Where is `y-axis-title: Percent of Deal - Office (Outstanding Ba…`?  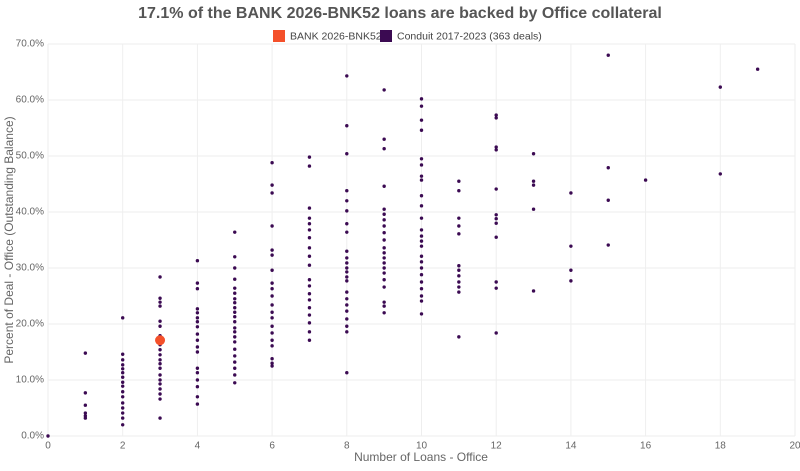 y-axis-title: Percent of Deal - Office (Outstanding Ba… is located at coordinates (9, 239).